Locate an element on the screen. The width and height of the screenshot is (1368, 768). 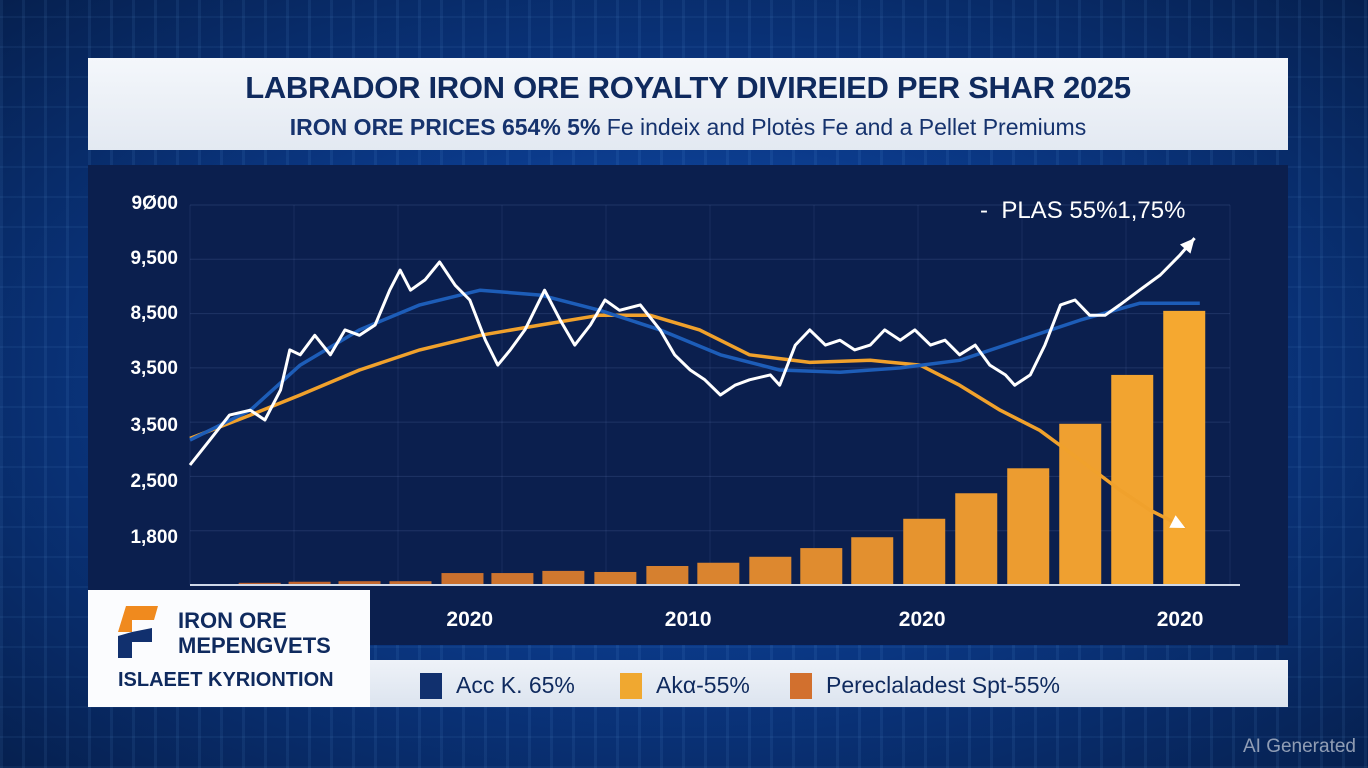
arrowhead-up-icon is located at coordinates (1187, 246).